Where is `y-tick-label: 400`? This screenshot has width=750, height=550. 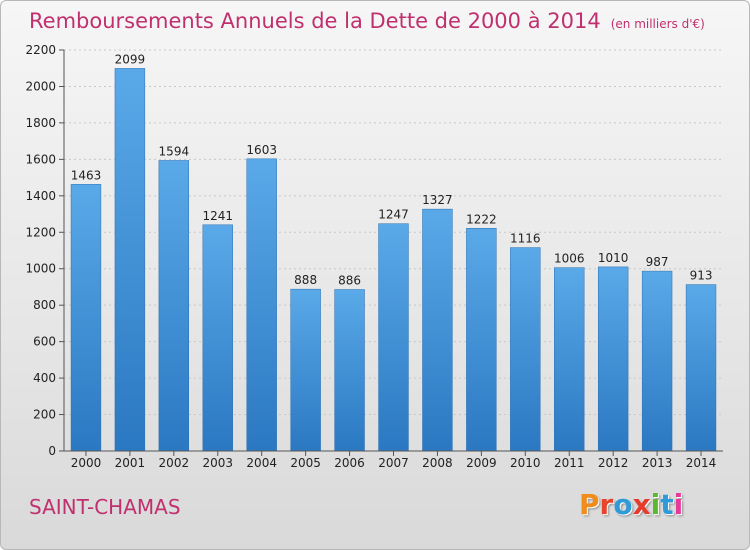 y-tick-label: 400 is located at coordinates (44, 378).